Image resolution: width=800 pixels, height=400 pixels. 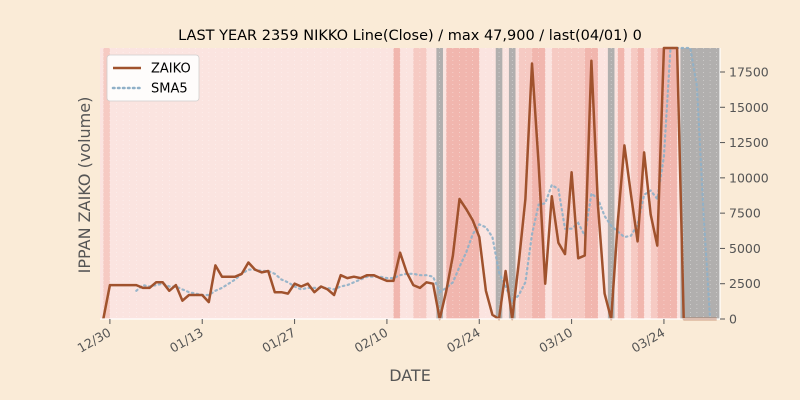 I want to click on x-axis-label: DATE, so click(x=410, y=375).